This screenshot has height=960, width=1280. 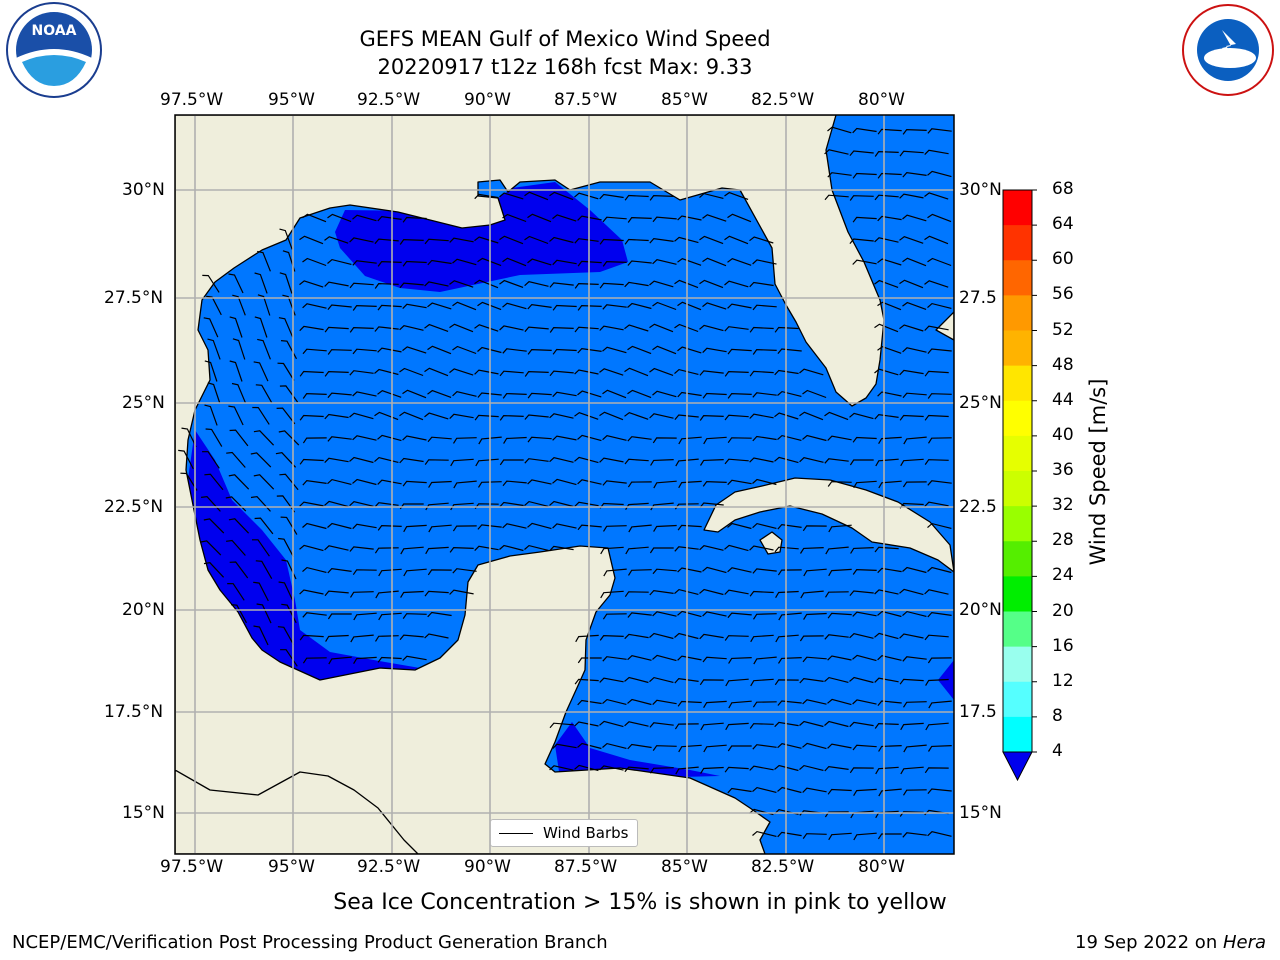 I want to click on lon-tick-bottom-4: 87.5°W, so click(x=586, y=867).